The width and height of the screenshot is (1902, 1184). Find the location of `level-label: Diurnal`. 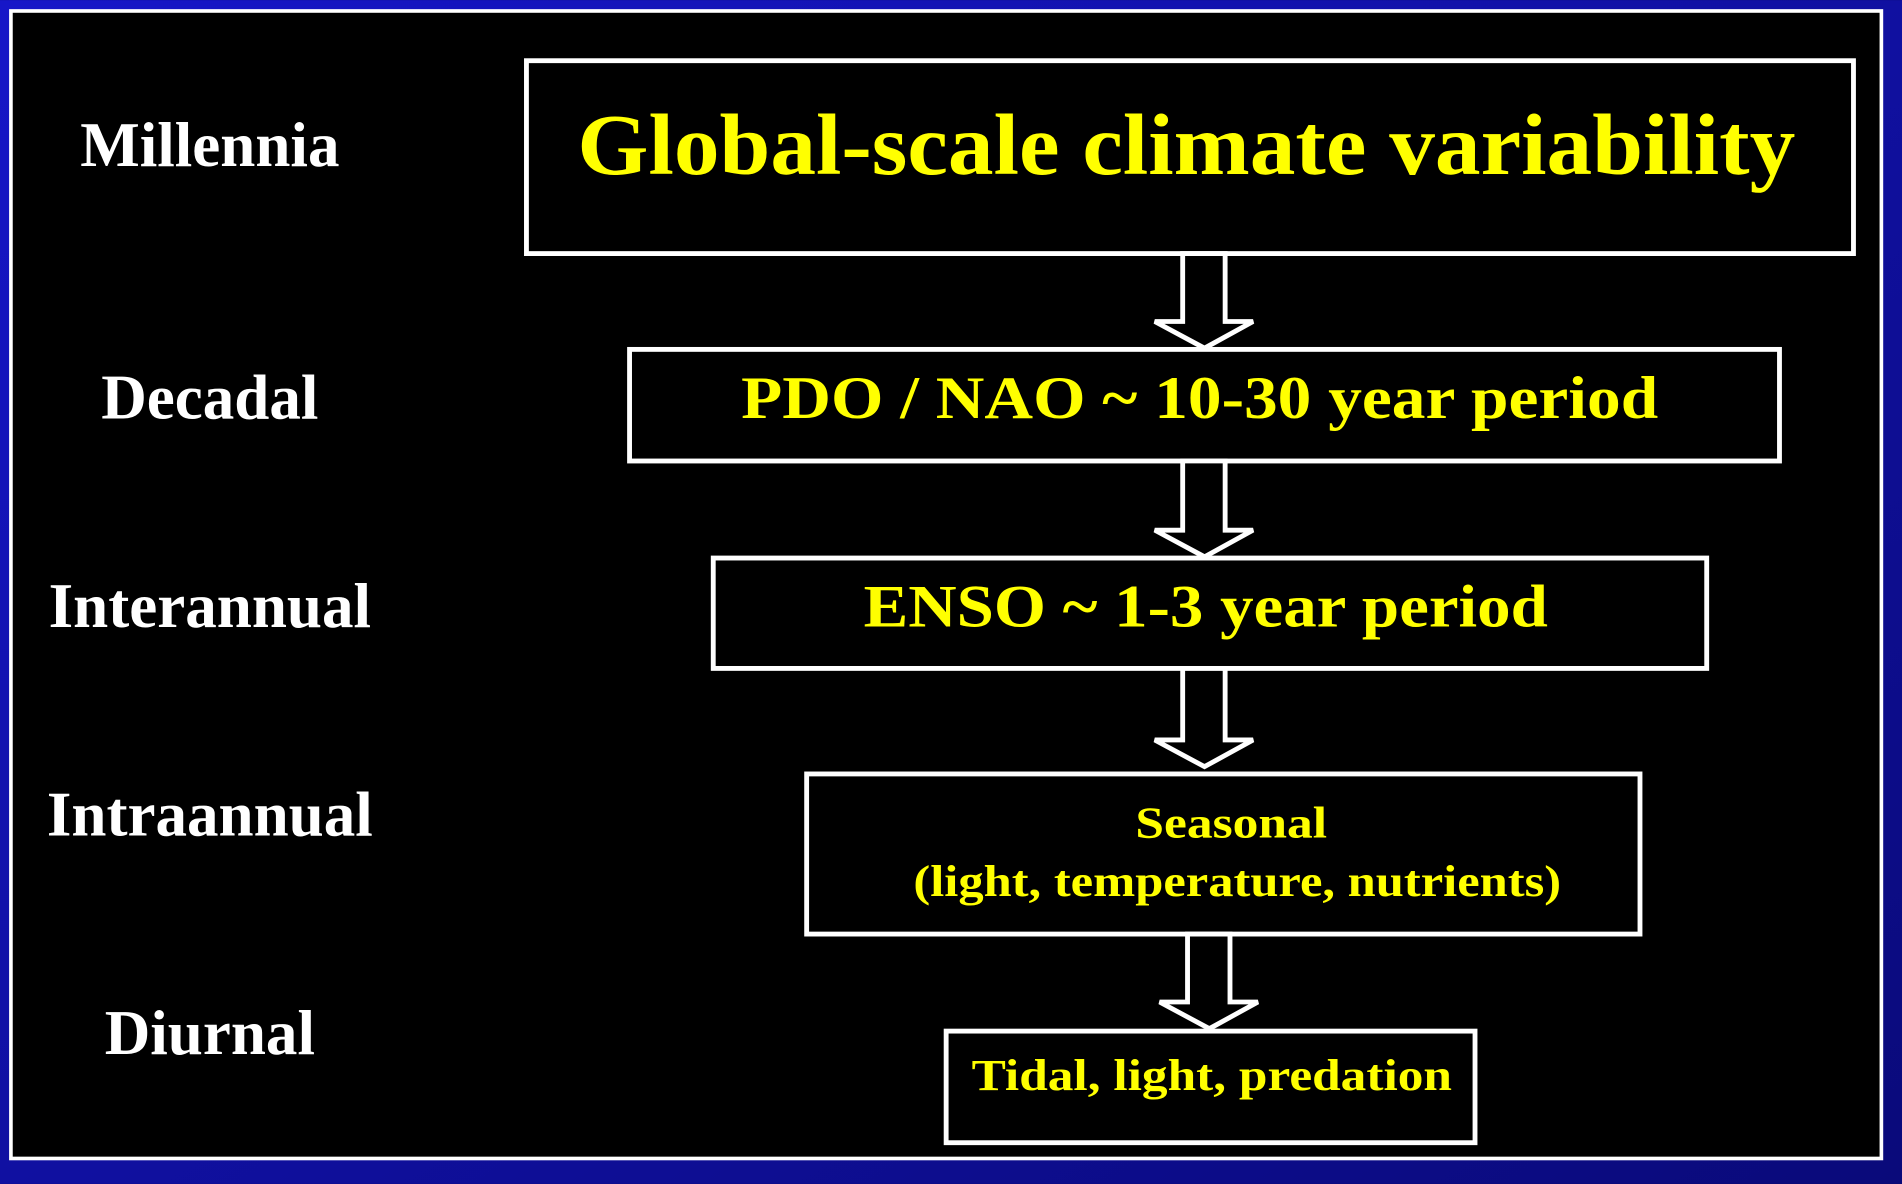

level-label: Diurnal is located at coordinates (210, 1033).